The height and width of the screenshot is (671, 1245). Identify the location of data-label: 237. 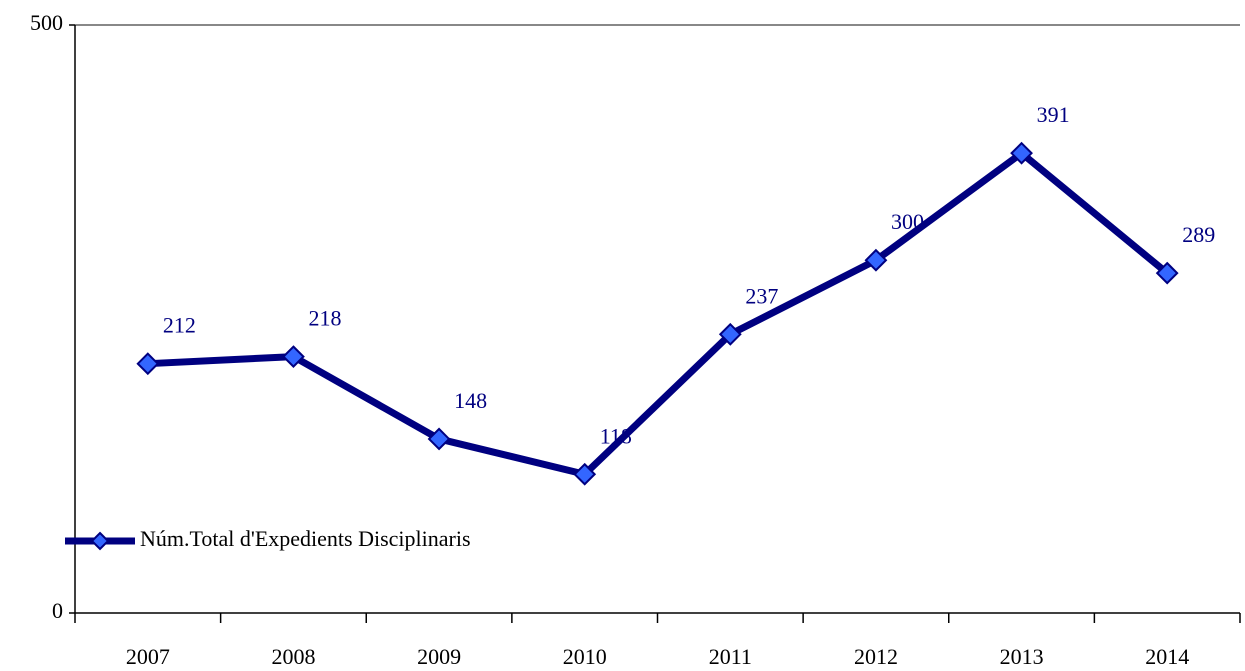
(761, 295).